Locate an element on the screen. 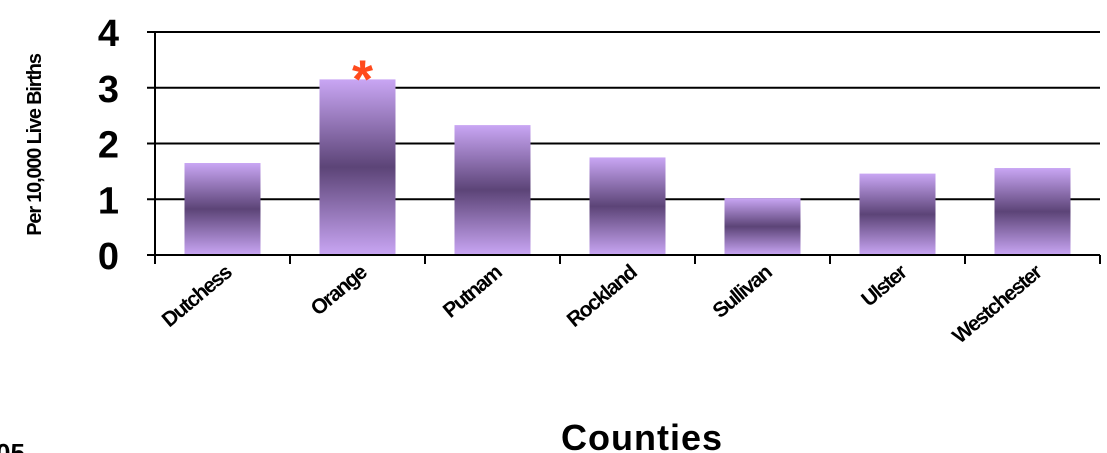 The width and height of the screenshot is (1107, 453). y-tick-label: 1 is located at coordinates (108, 201).